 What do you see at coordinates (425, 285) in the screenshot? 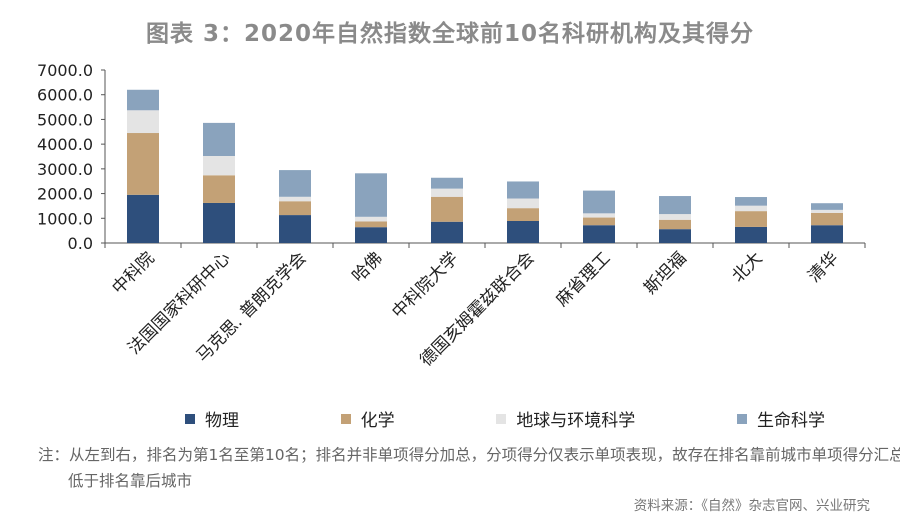
I see `x-tick-label: 中科院大学` at bounding box center [425, 285].